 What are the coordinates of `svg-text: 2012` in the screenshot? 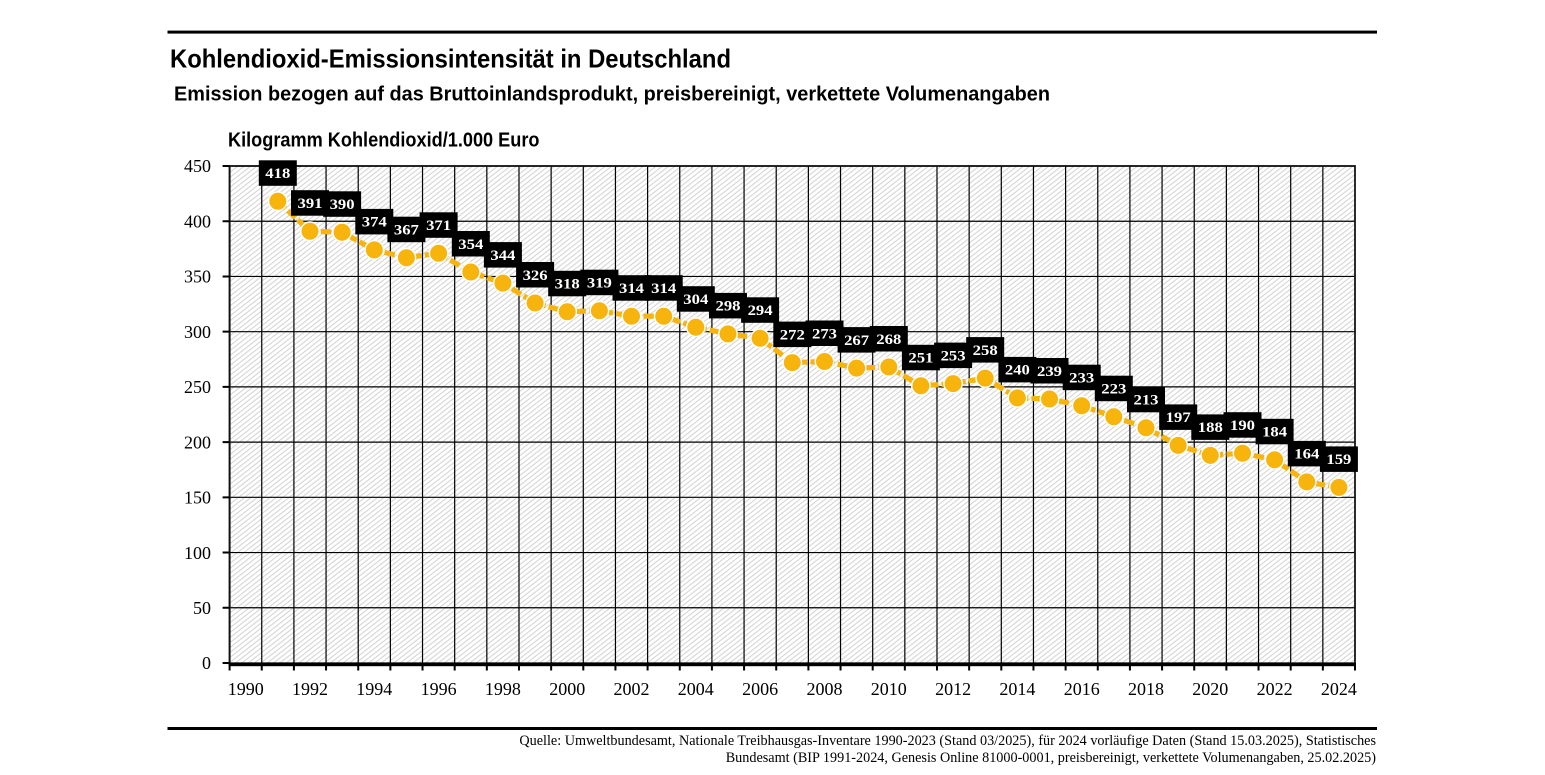 It's located at (953, 689).